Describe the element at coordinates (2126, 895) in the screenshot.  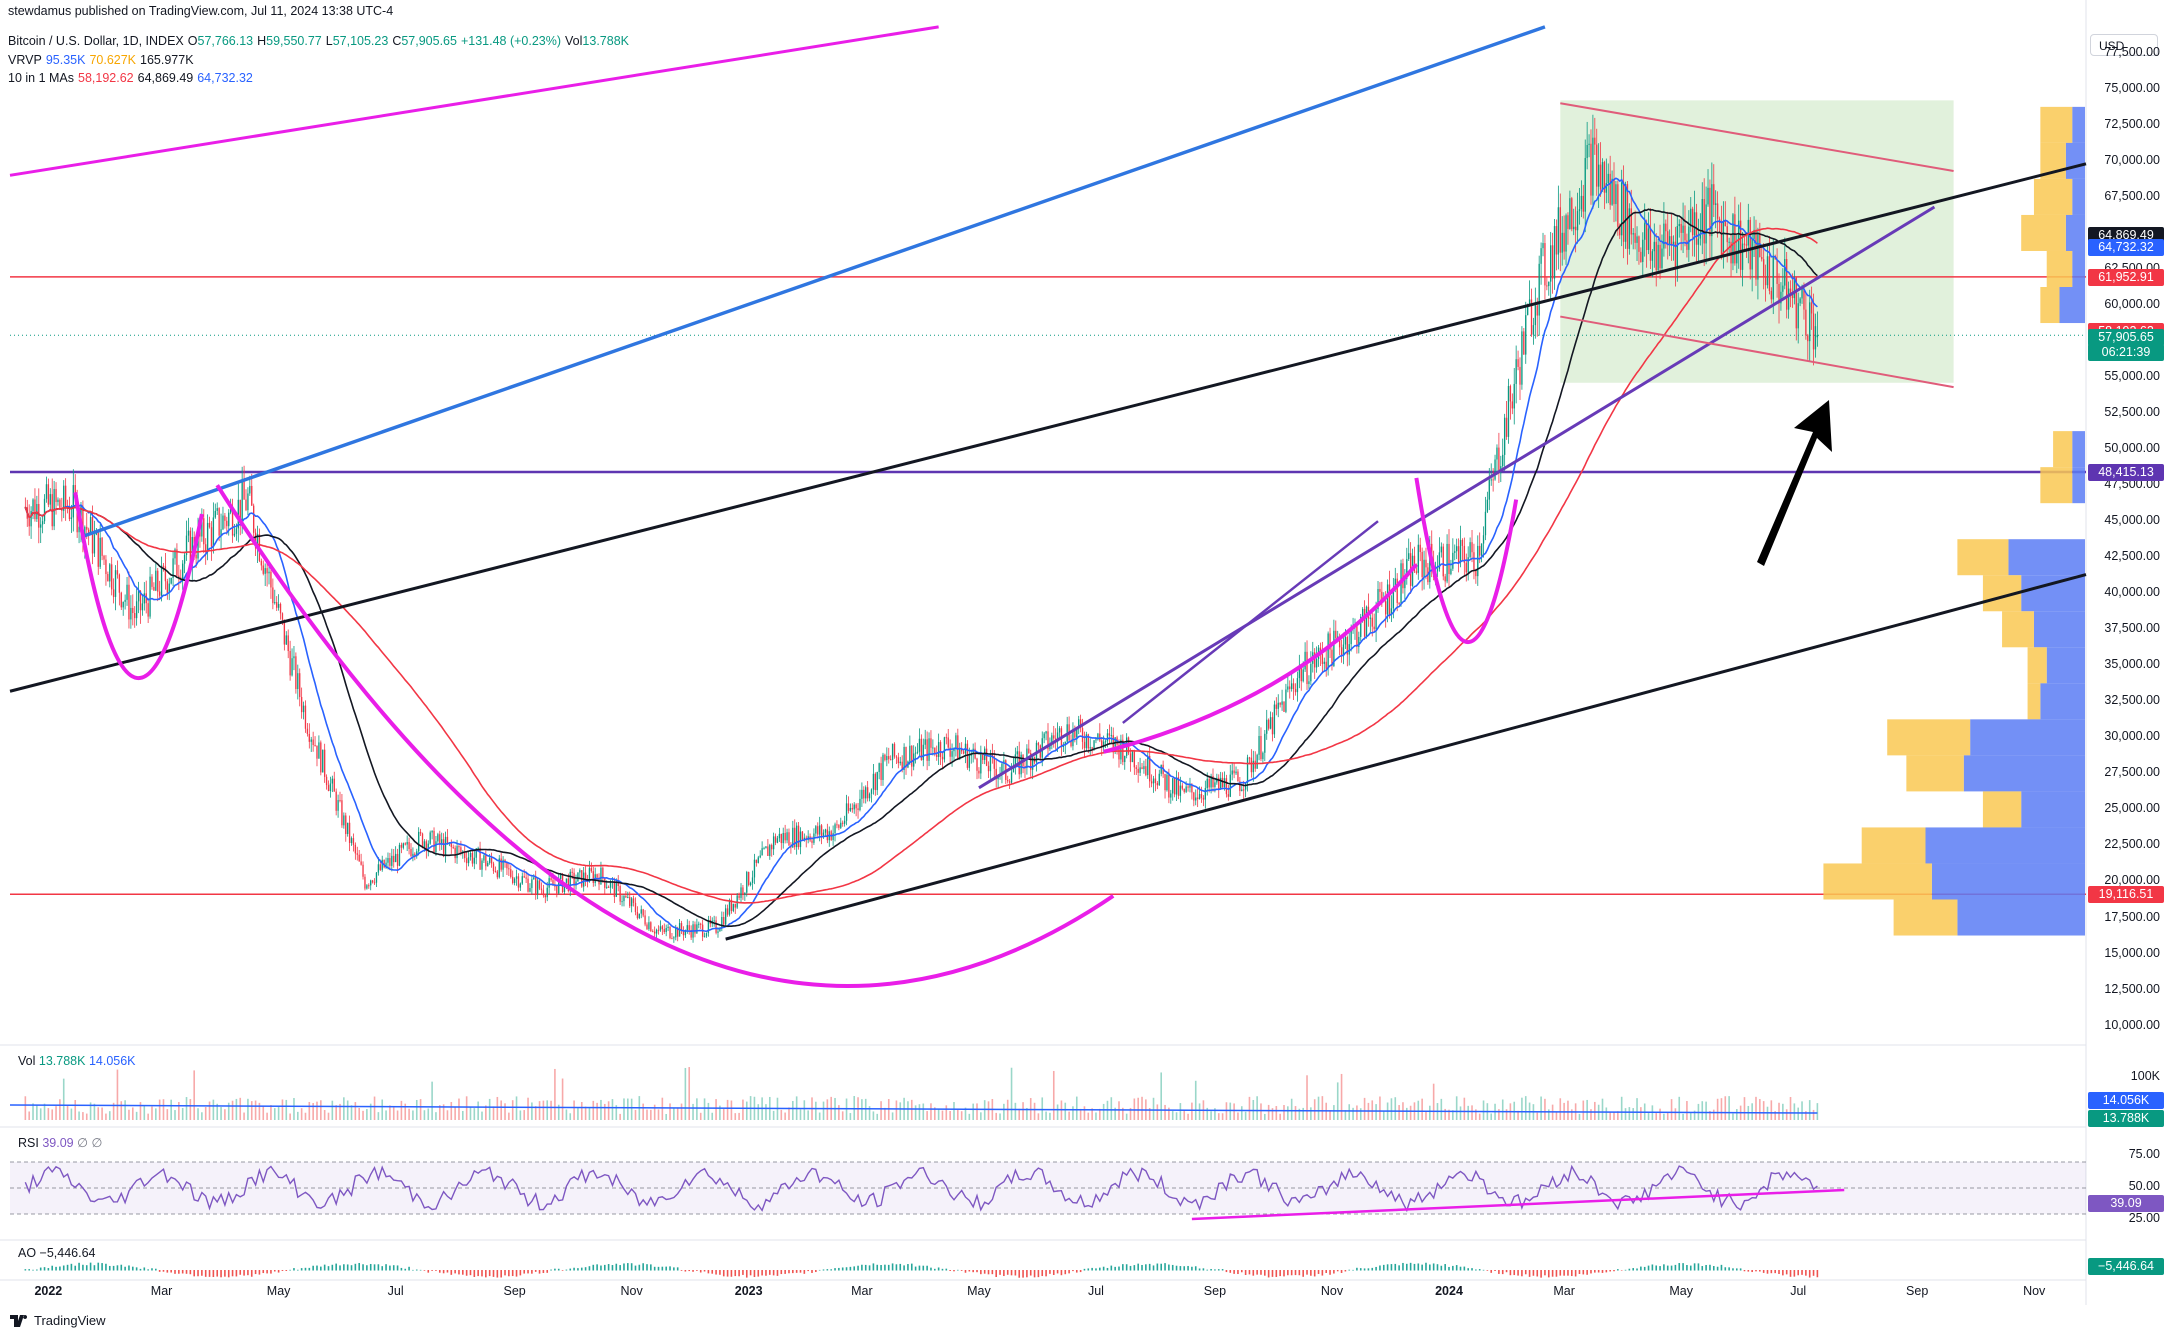
I see `price-badge: 19,116.51` at that location.